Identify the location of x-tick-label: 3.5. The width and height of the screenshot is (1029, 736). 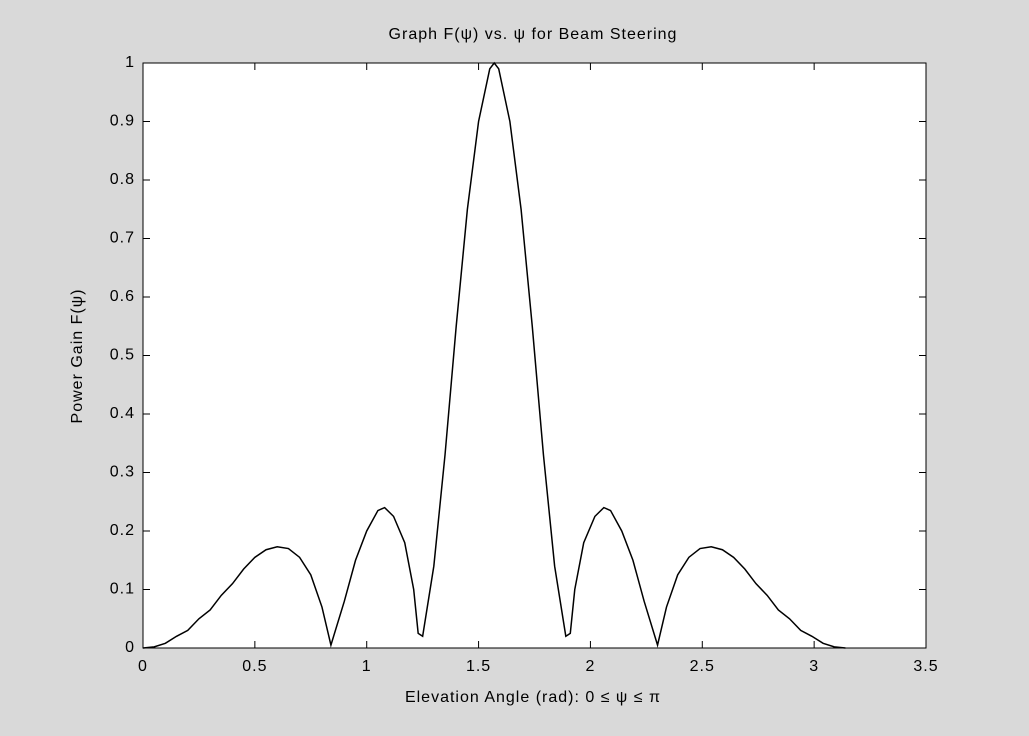
(925, 666).